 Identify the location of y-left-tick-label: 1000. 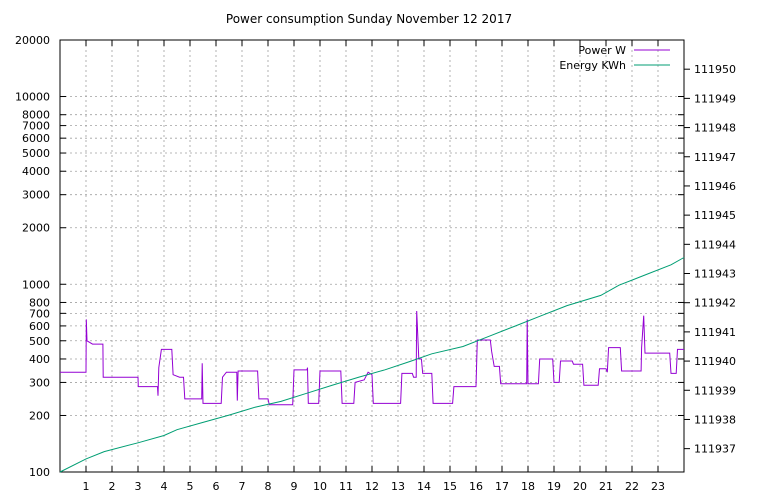
(36, 284).